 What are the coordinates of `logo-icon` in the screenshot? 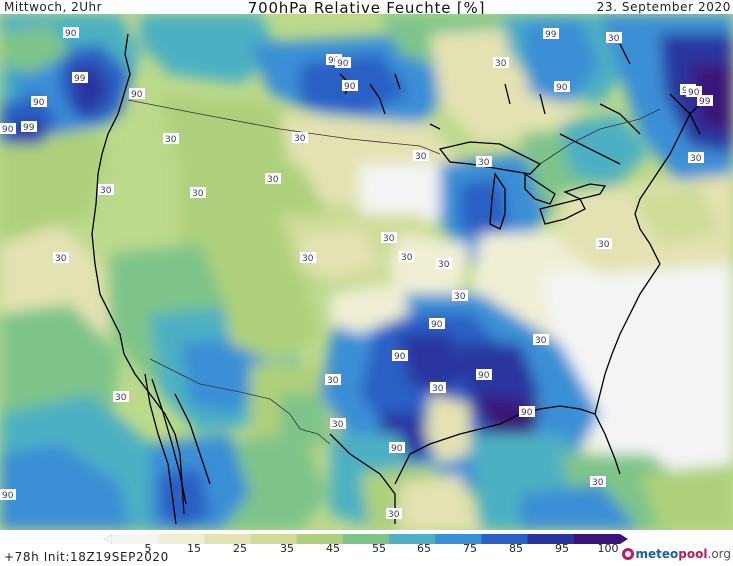 It's located at (627, 554).